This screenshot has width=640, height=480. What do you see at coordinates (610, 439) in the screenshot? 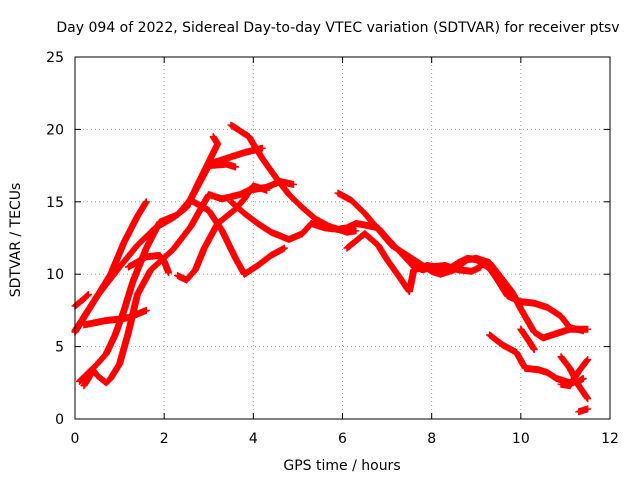
I see `x-tick-label: 12` at bounding box center [610, 439].